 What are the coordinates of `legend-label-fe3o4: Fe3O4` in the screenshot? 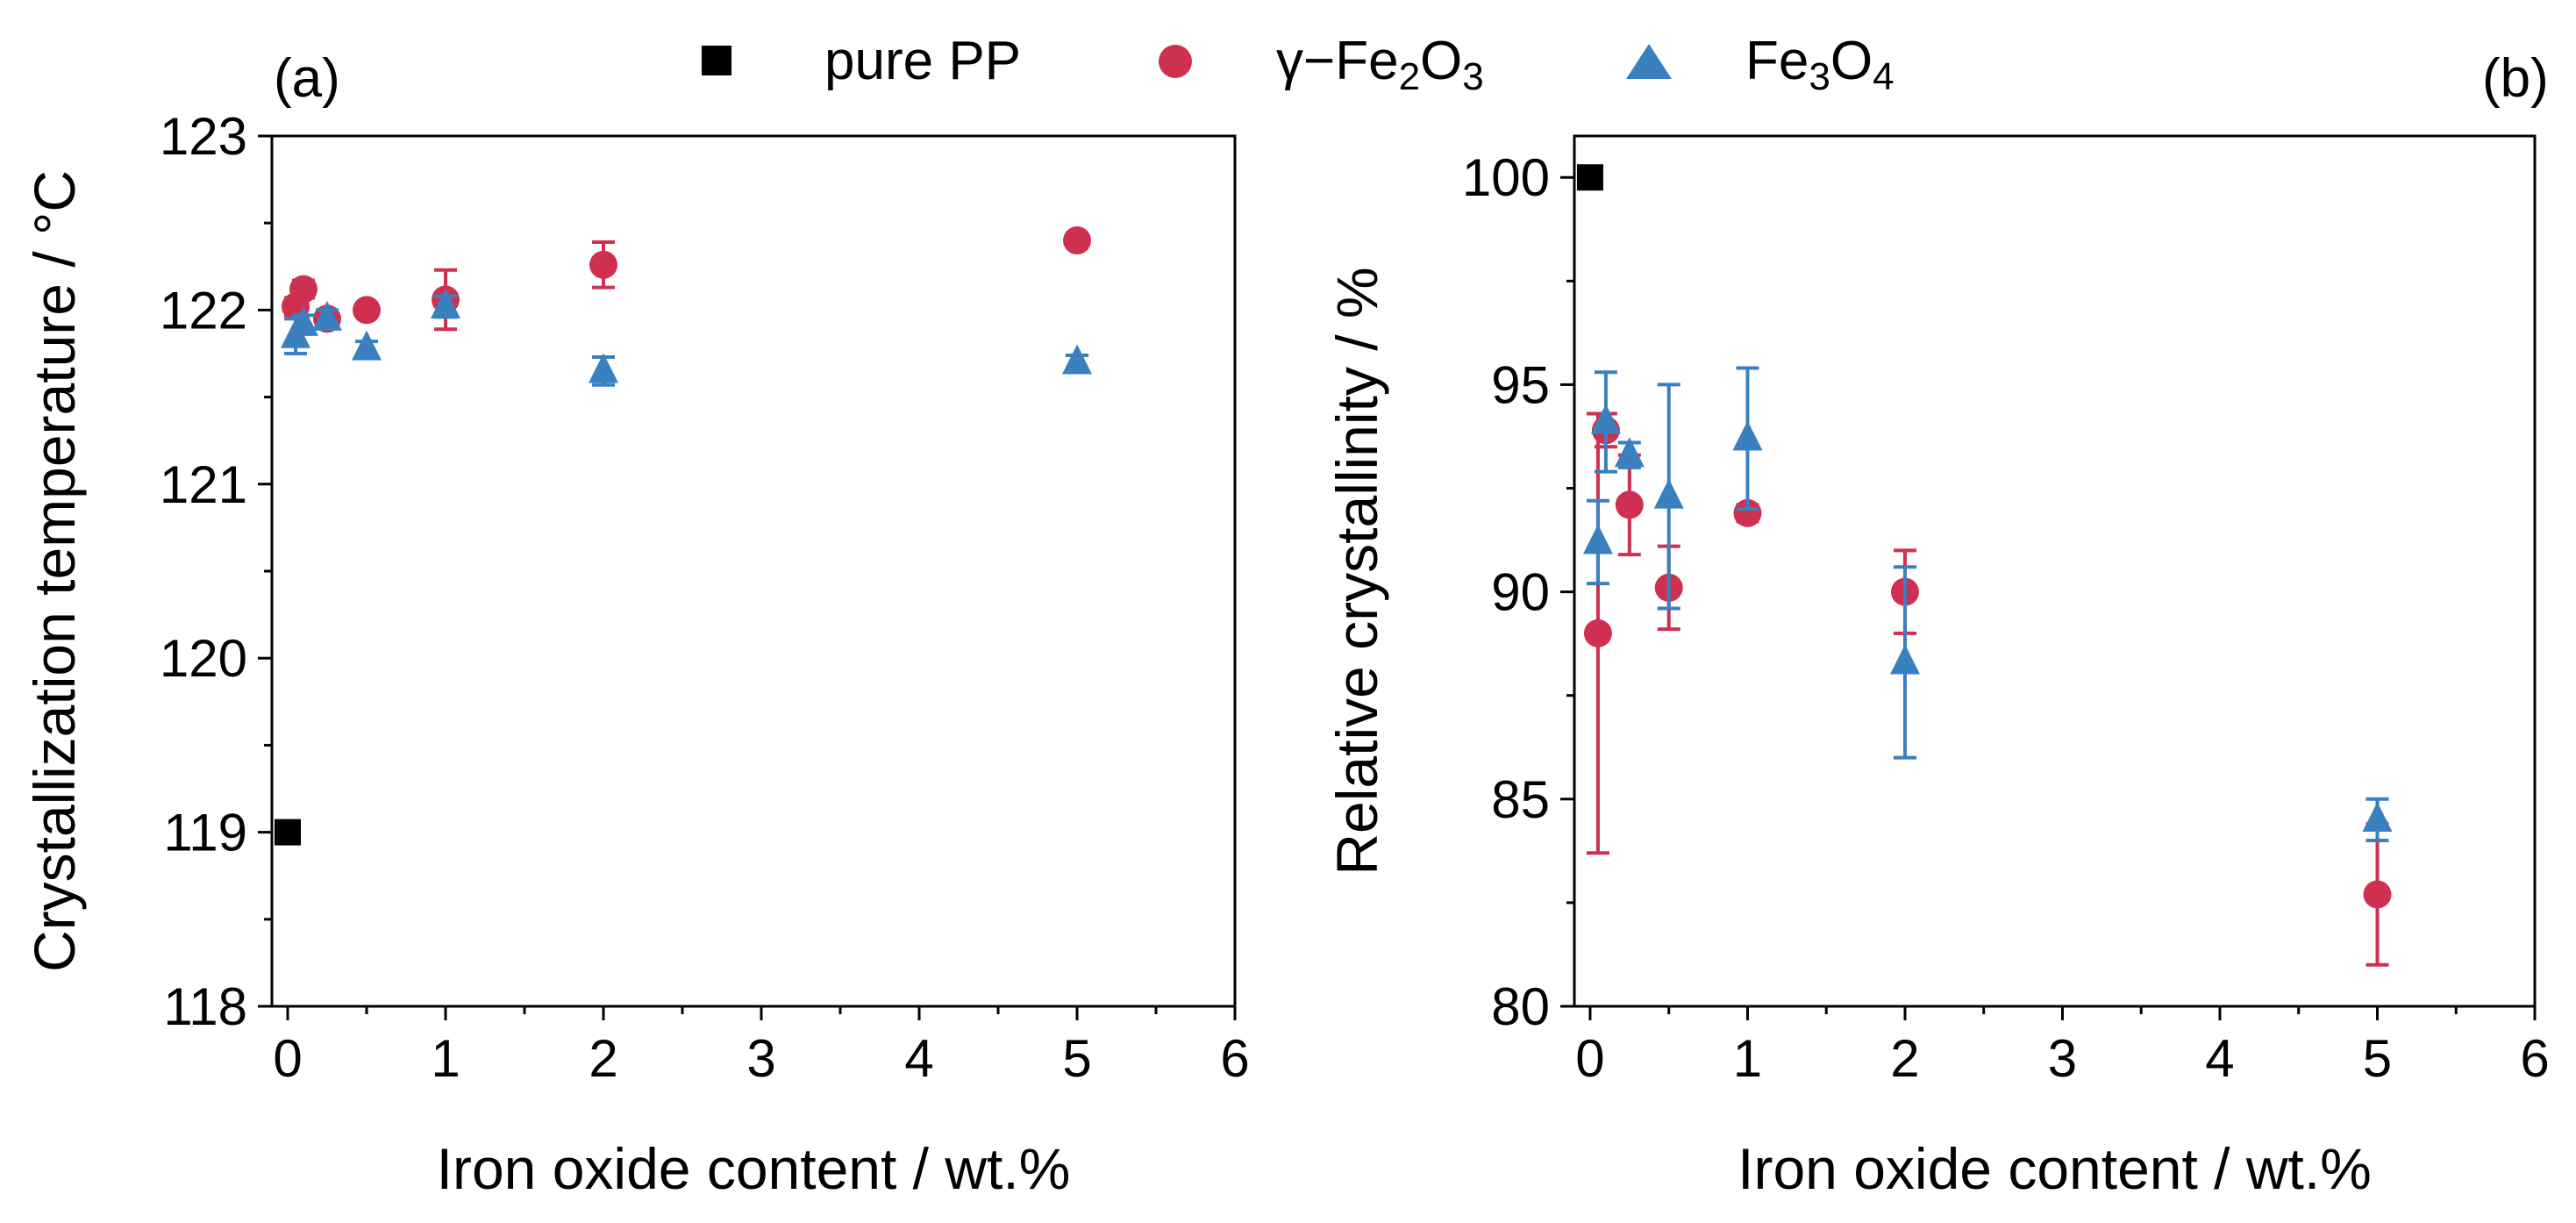 It's located at (1820, 64).